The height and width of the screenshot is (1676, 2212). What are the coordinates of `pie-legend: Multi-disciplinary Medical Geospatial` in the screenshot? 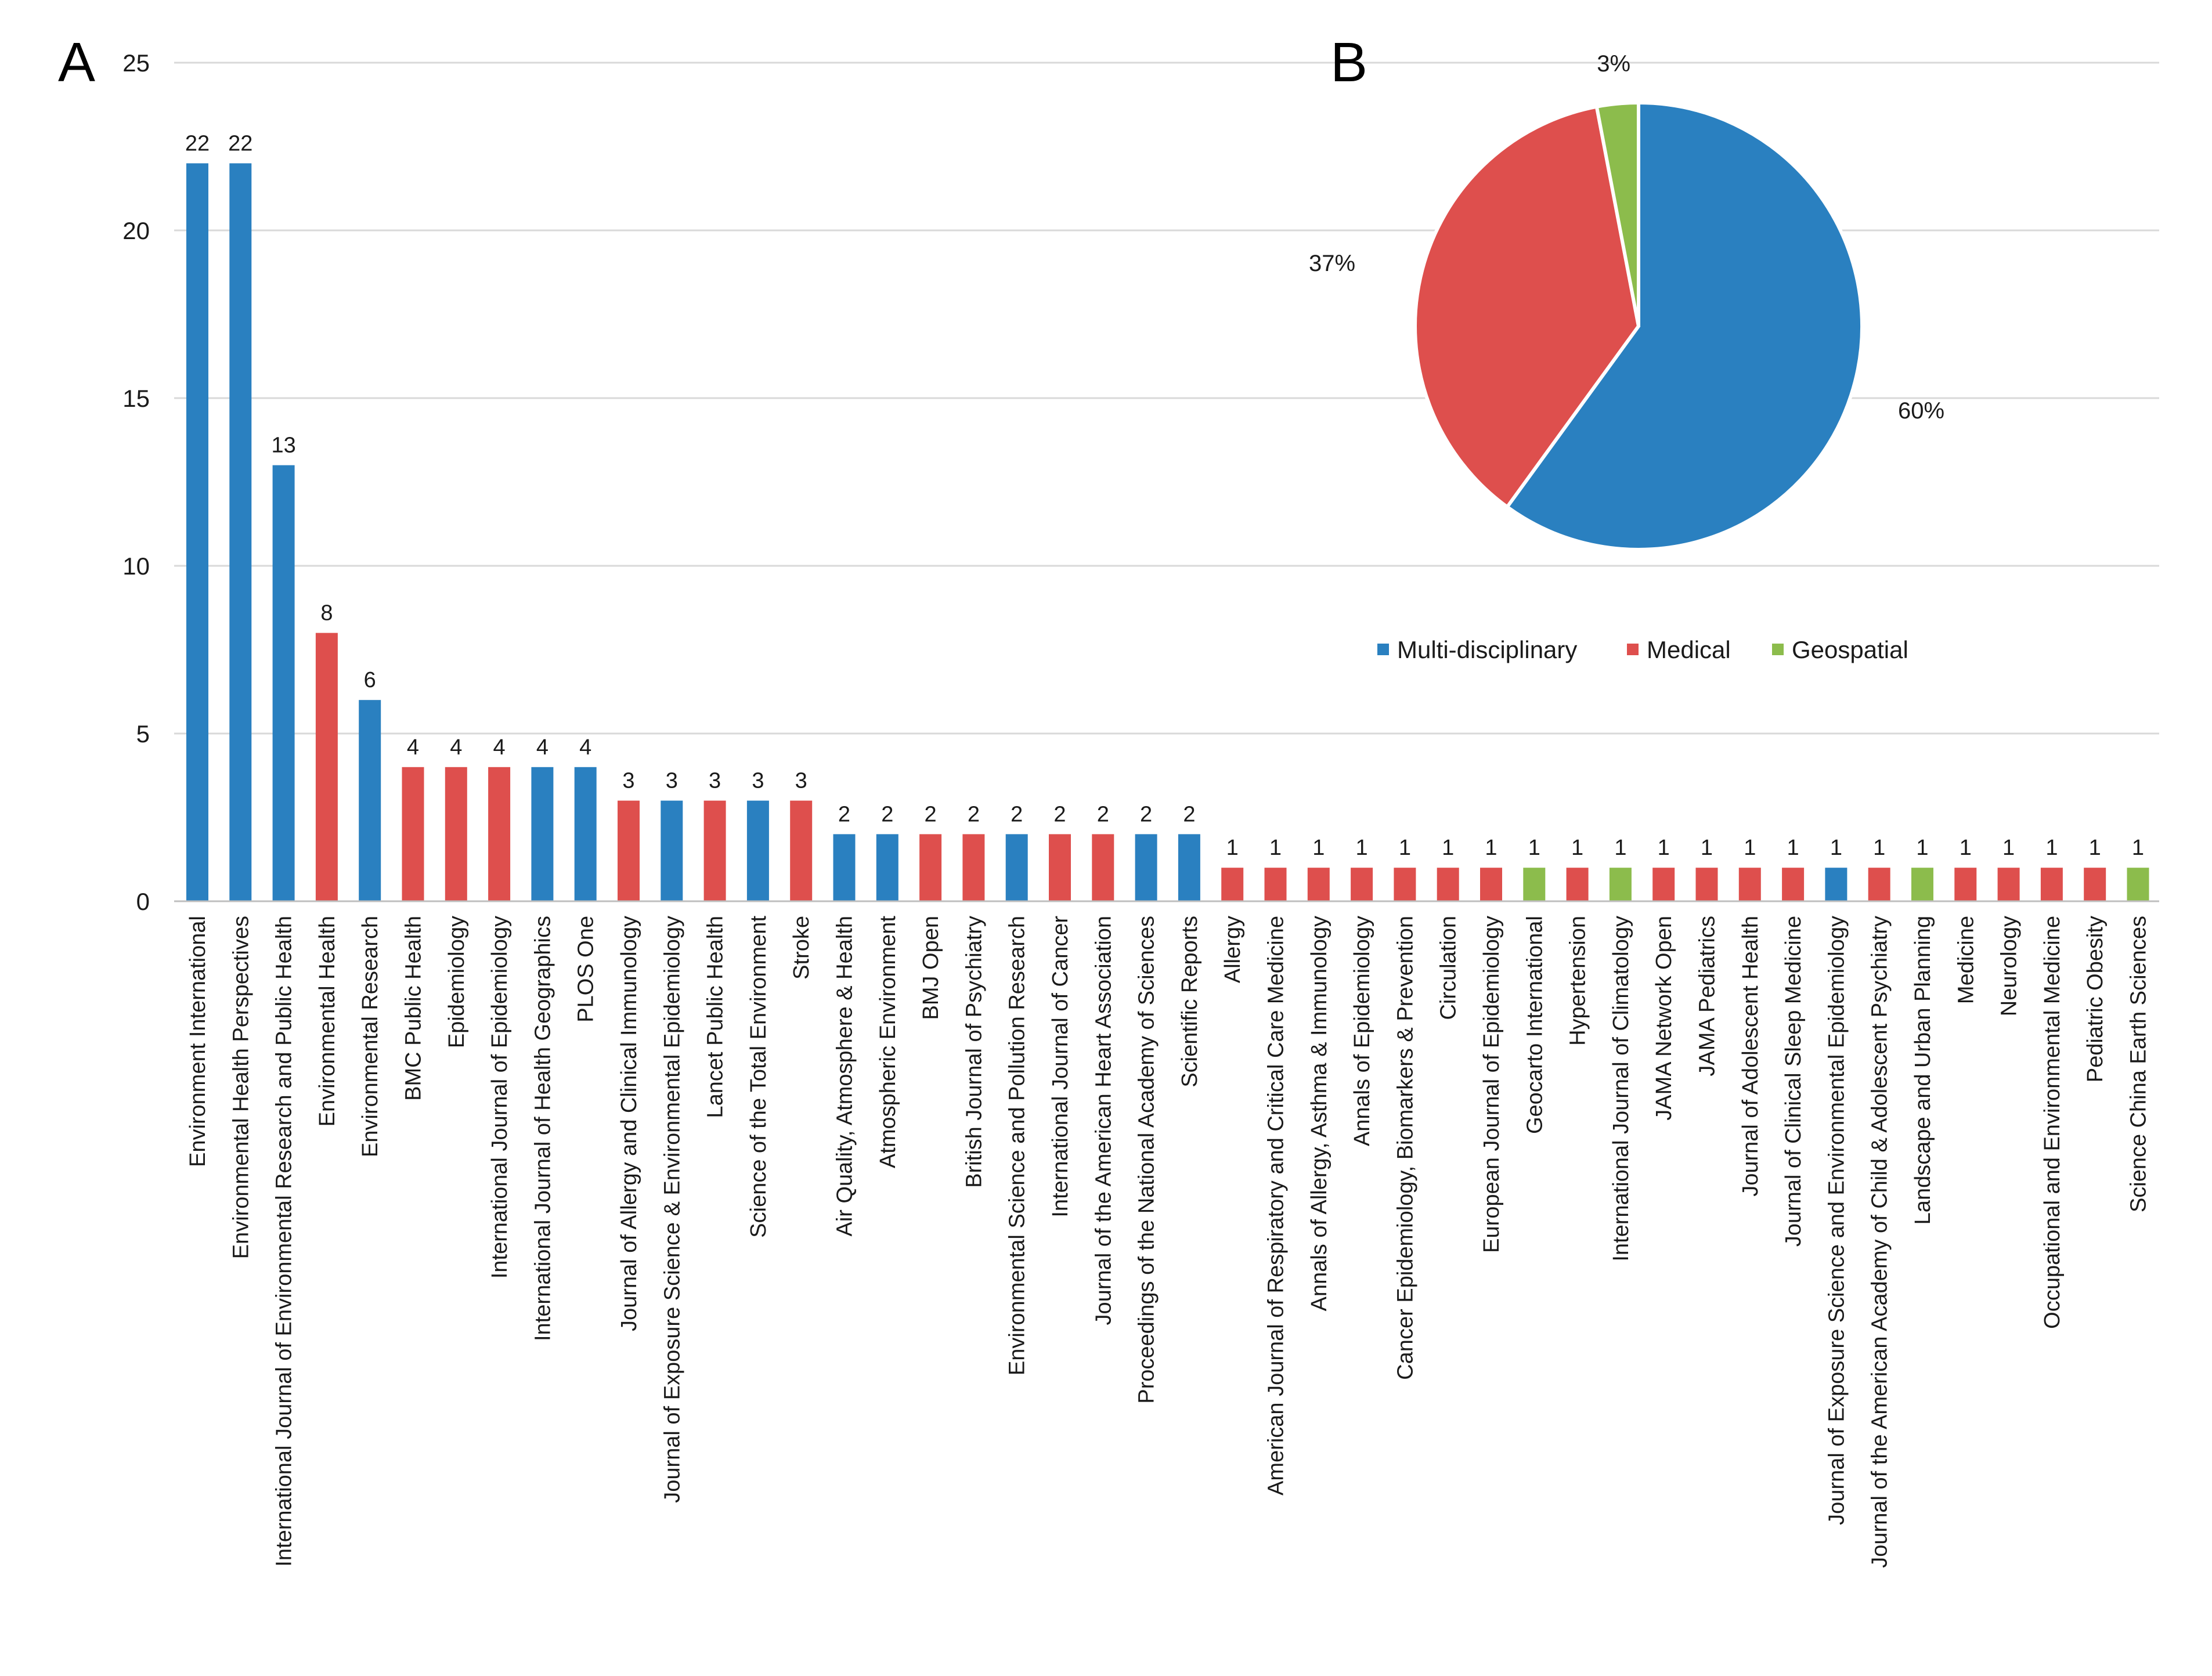 It's located at (1643, 649).